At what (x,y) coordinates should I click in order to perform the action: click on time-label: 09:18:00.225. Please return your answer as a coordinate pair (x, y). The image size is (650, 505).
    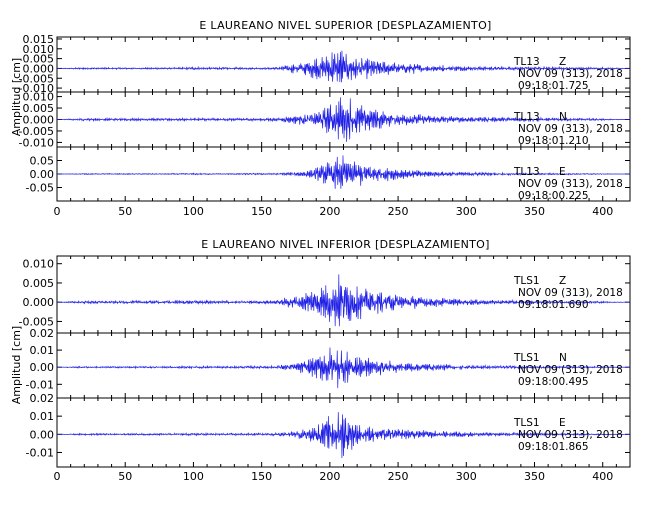
    Looking at the image, I should click on (553, 196).